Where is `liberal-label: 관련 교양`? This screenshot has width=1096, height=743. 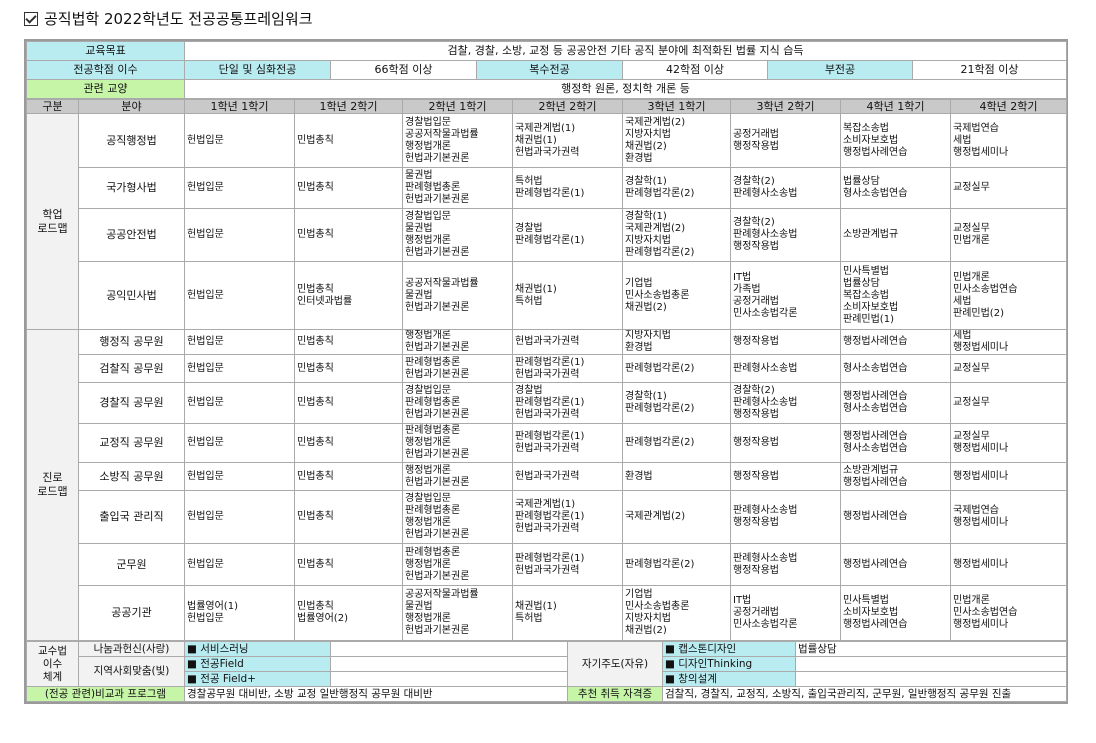
liberal-label: 관련 교양 is located at coordinates (105, 89).